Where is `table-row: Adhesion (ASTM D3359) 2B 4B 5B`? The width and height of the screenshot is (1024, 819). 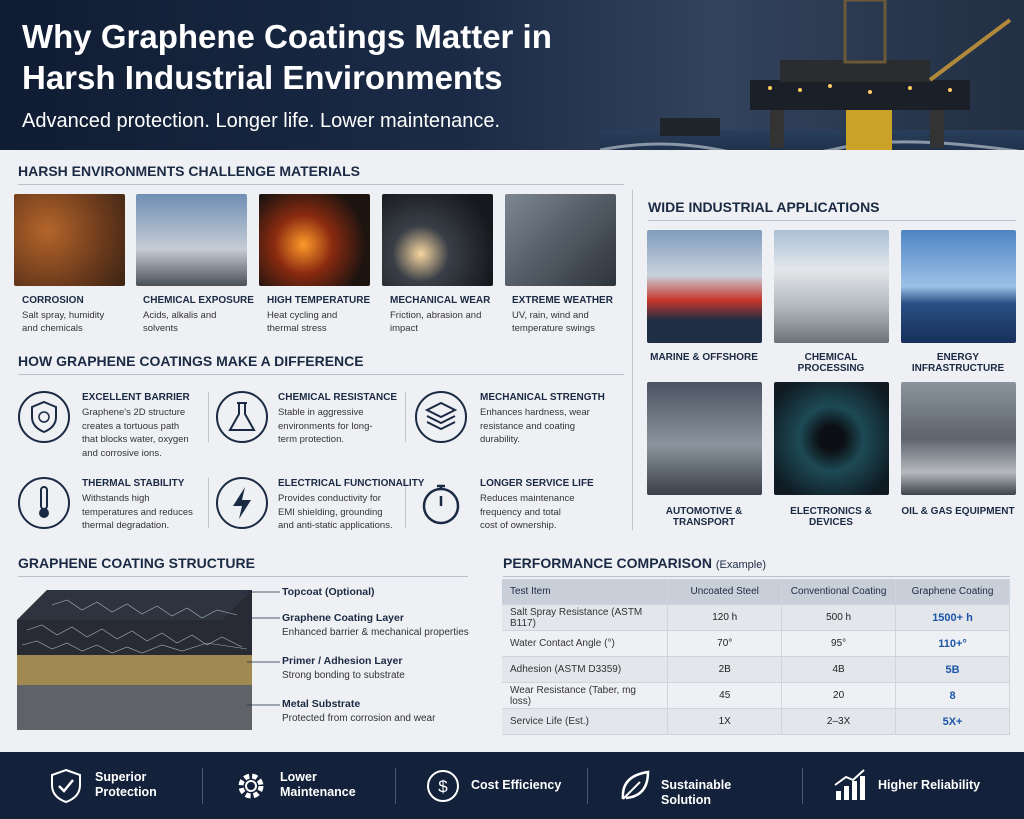
table-row: Adhesion (ASTM D3359) 2B 4B 5B is located at coordinates (756, 669).